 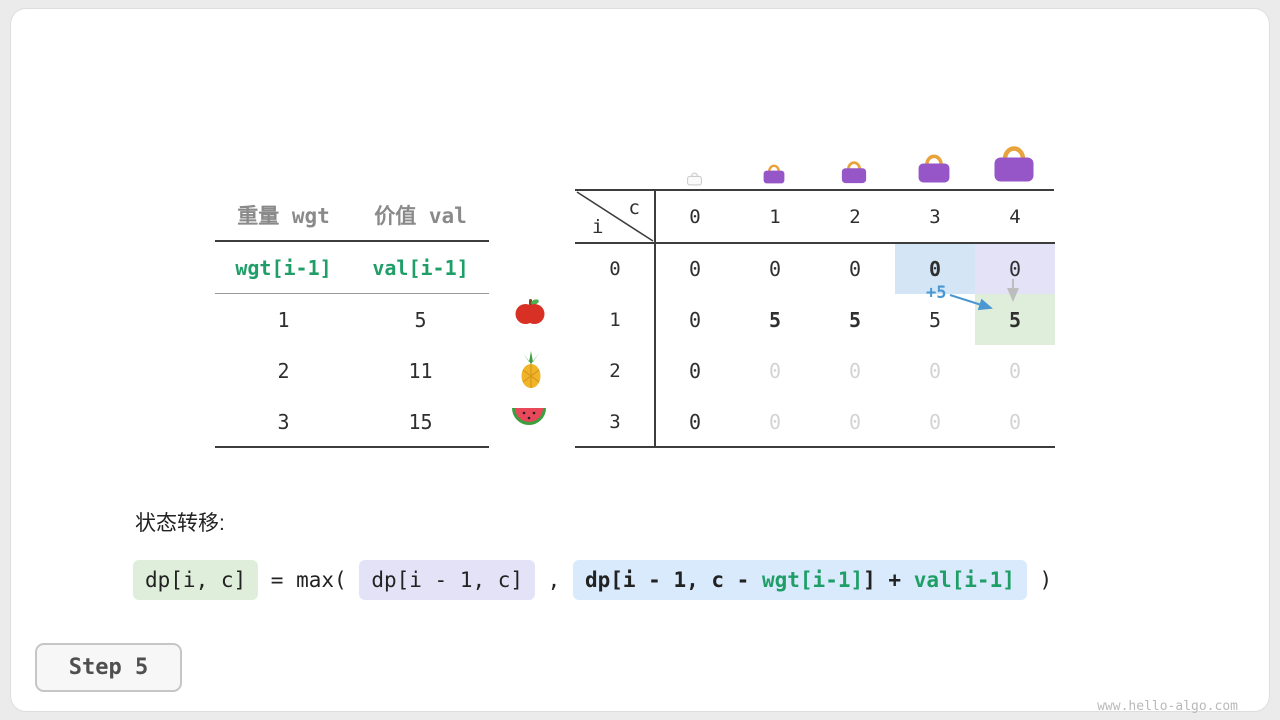 What do you see at coordinates (554, 580) in the screenshot?
I see `formula-comma: ,` at bounding box center [554, 580].